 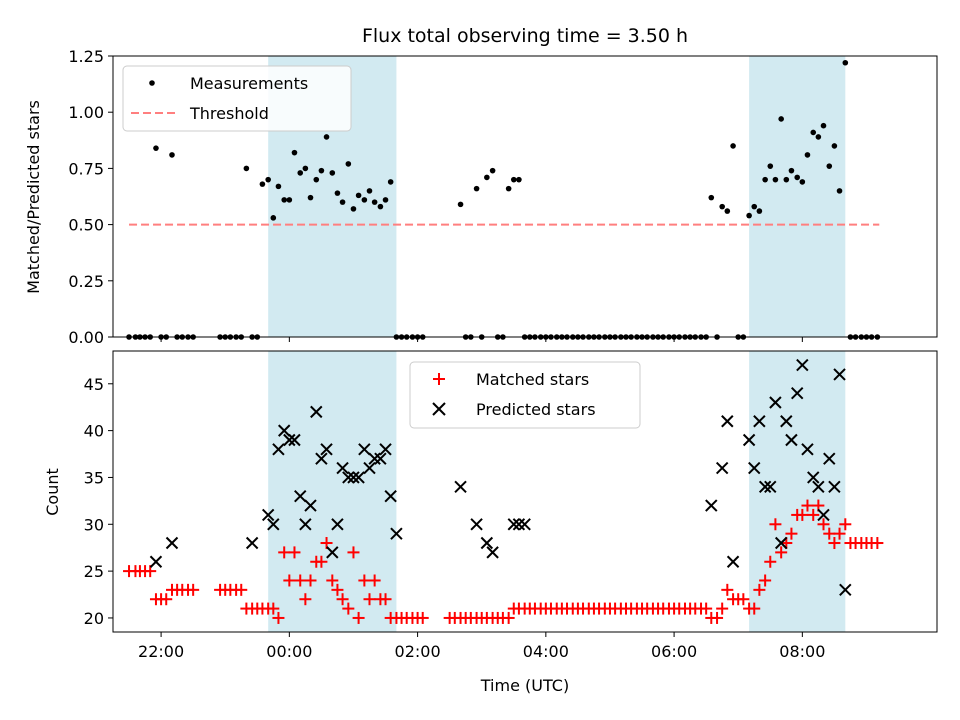 I want to click on y-tick-label: 0.75, so click(x=86, y=168).